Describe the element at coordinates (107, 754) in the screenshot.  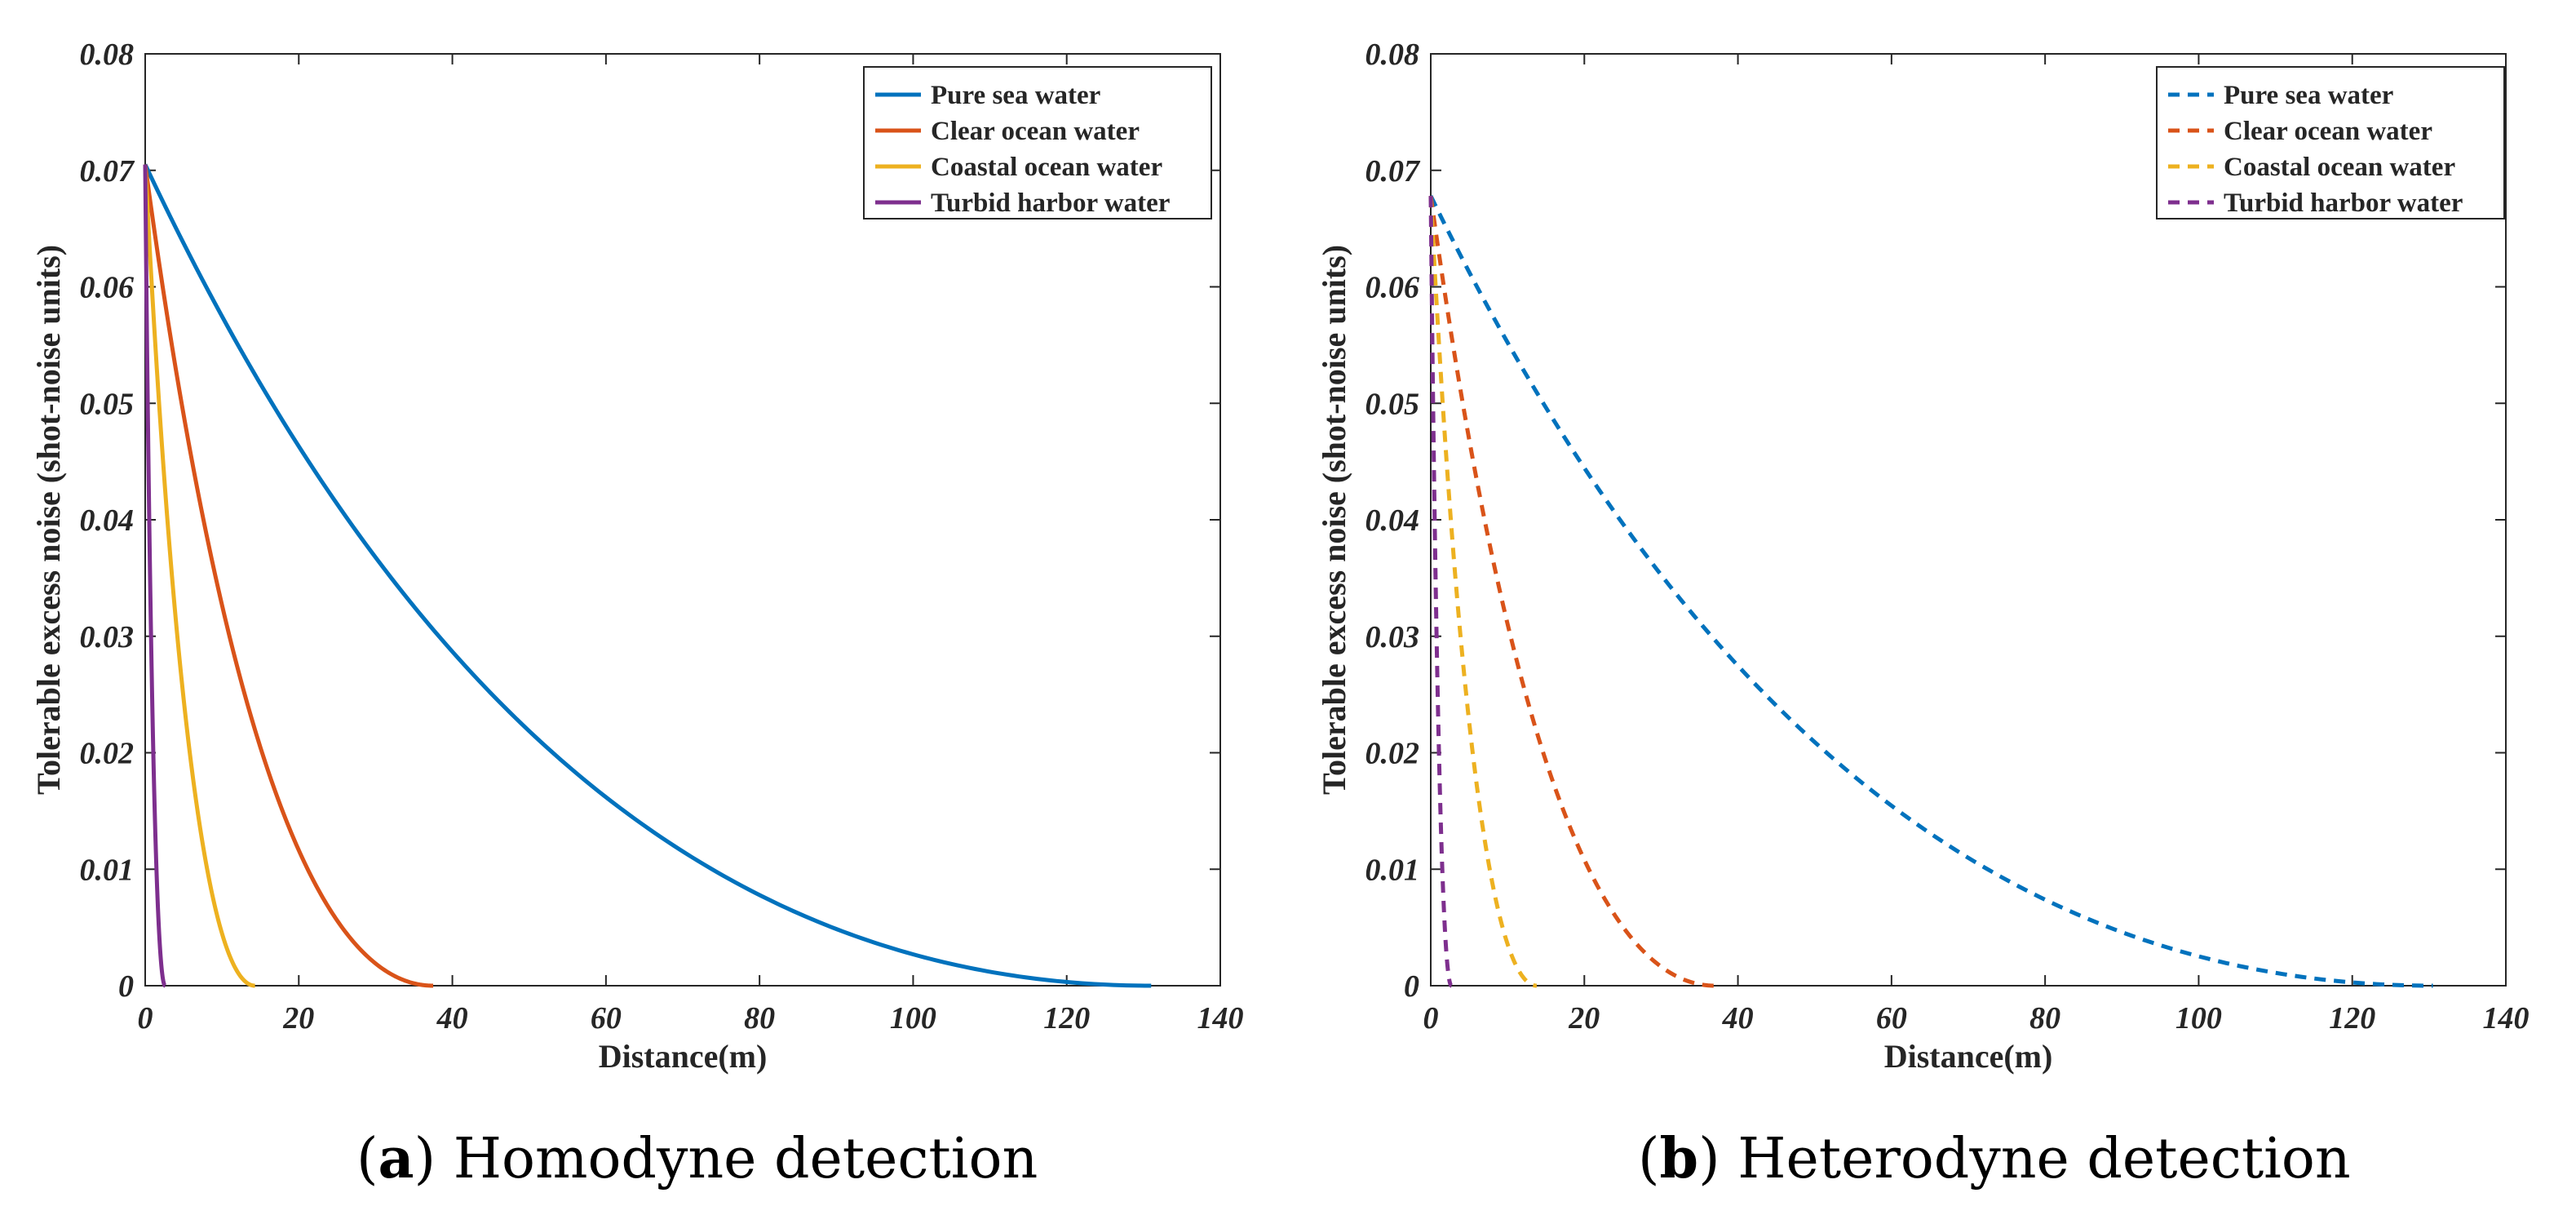
I see `panel-a-ytick-label: 0.02` at that location.